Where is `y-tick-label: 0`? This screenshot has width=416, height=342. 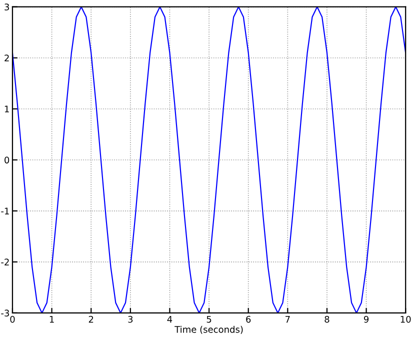
y-tick-label: 0 is located at coordinates (7, 160).